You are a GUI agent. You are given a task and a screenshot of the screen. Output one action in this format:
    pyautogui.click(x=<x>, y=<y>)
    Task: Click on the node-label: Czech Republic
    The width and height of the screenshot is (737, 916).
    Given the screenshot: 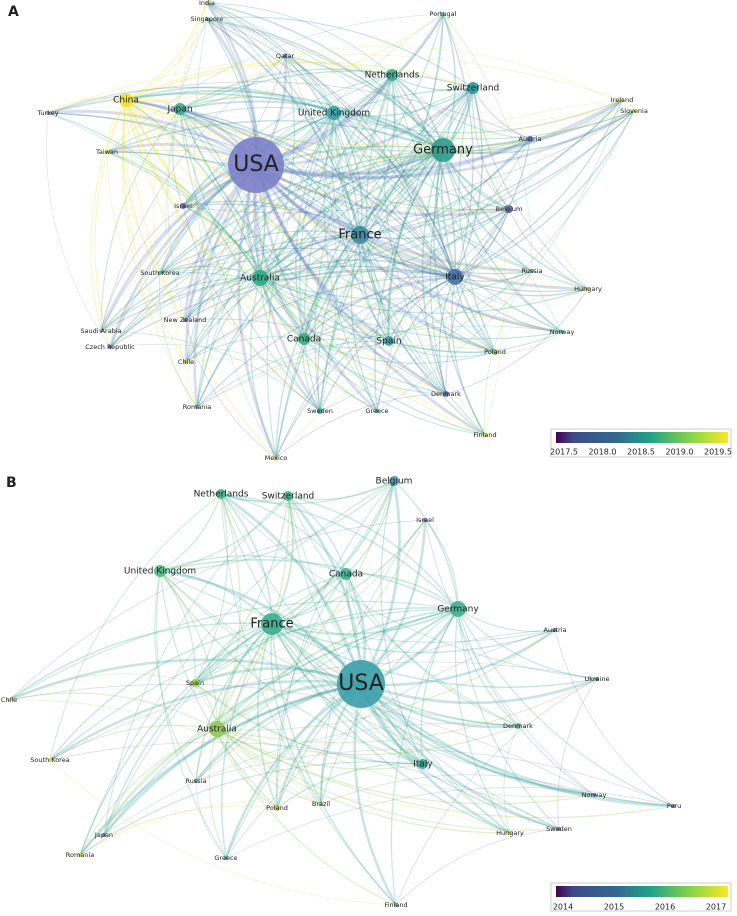 What is the action you would take?
    pyautogui.click(x=110, y=347)
    